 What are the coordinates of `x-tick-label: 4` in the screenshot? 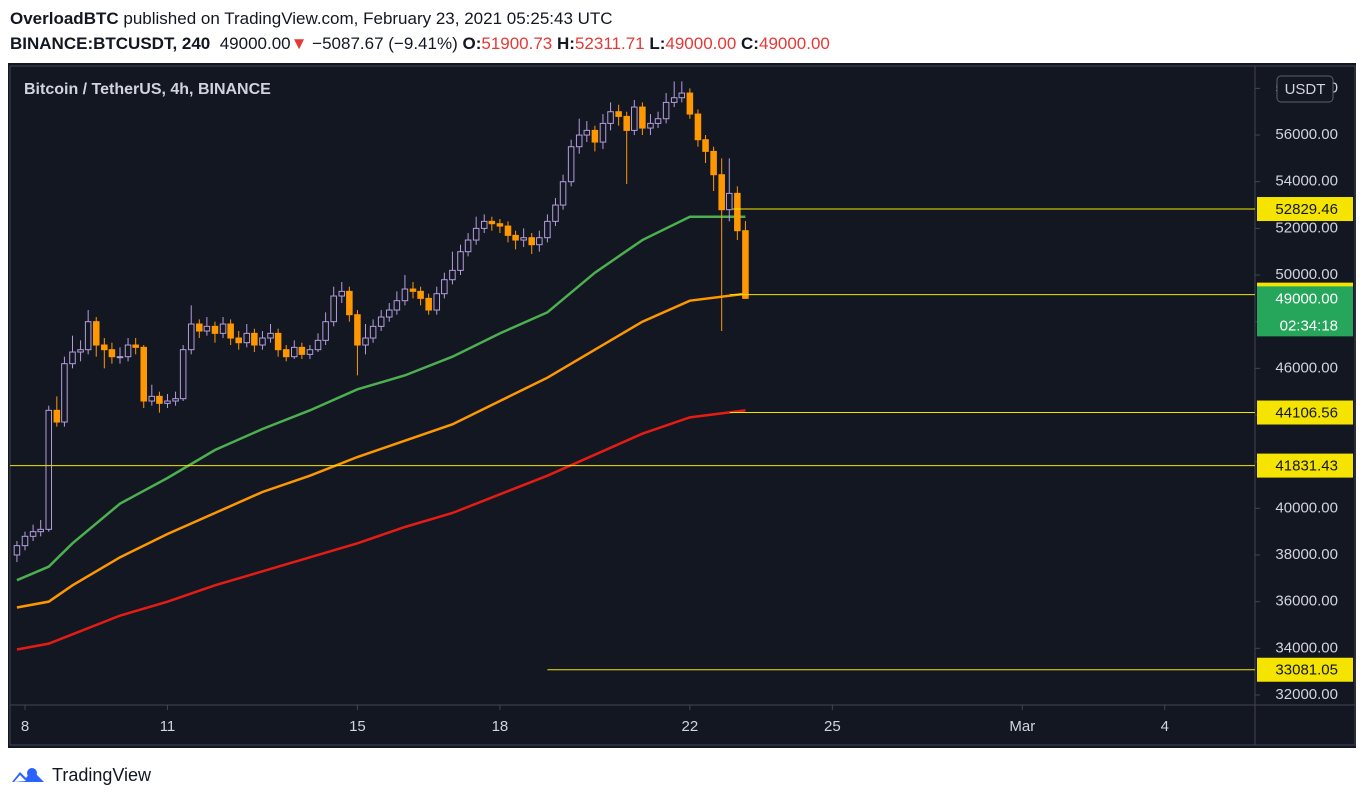 It's located at (1165, 726).